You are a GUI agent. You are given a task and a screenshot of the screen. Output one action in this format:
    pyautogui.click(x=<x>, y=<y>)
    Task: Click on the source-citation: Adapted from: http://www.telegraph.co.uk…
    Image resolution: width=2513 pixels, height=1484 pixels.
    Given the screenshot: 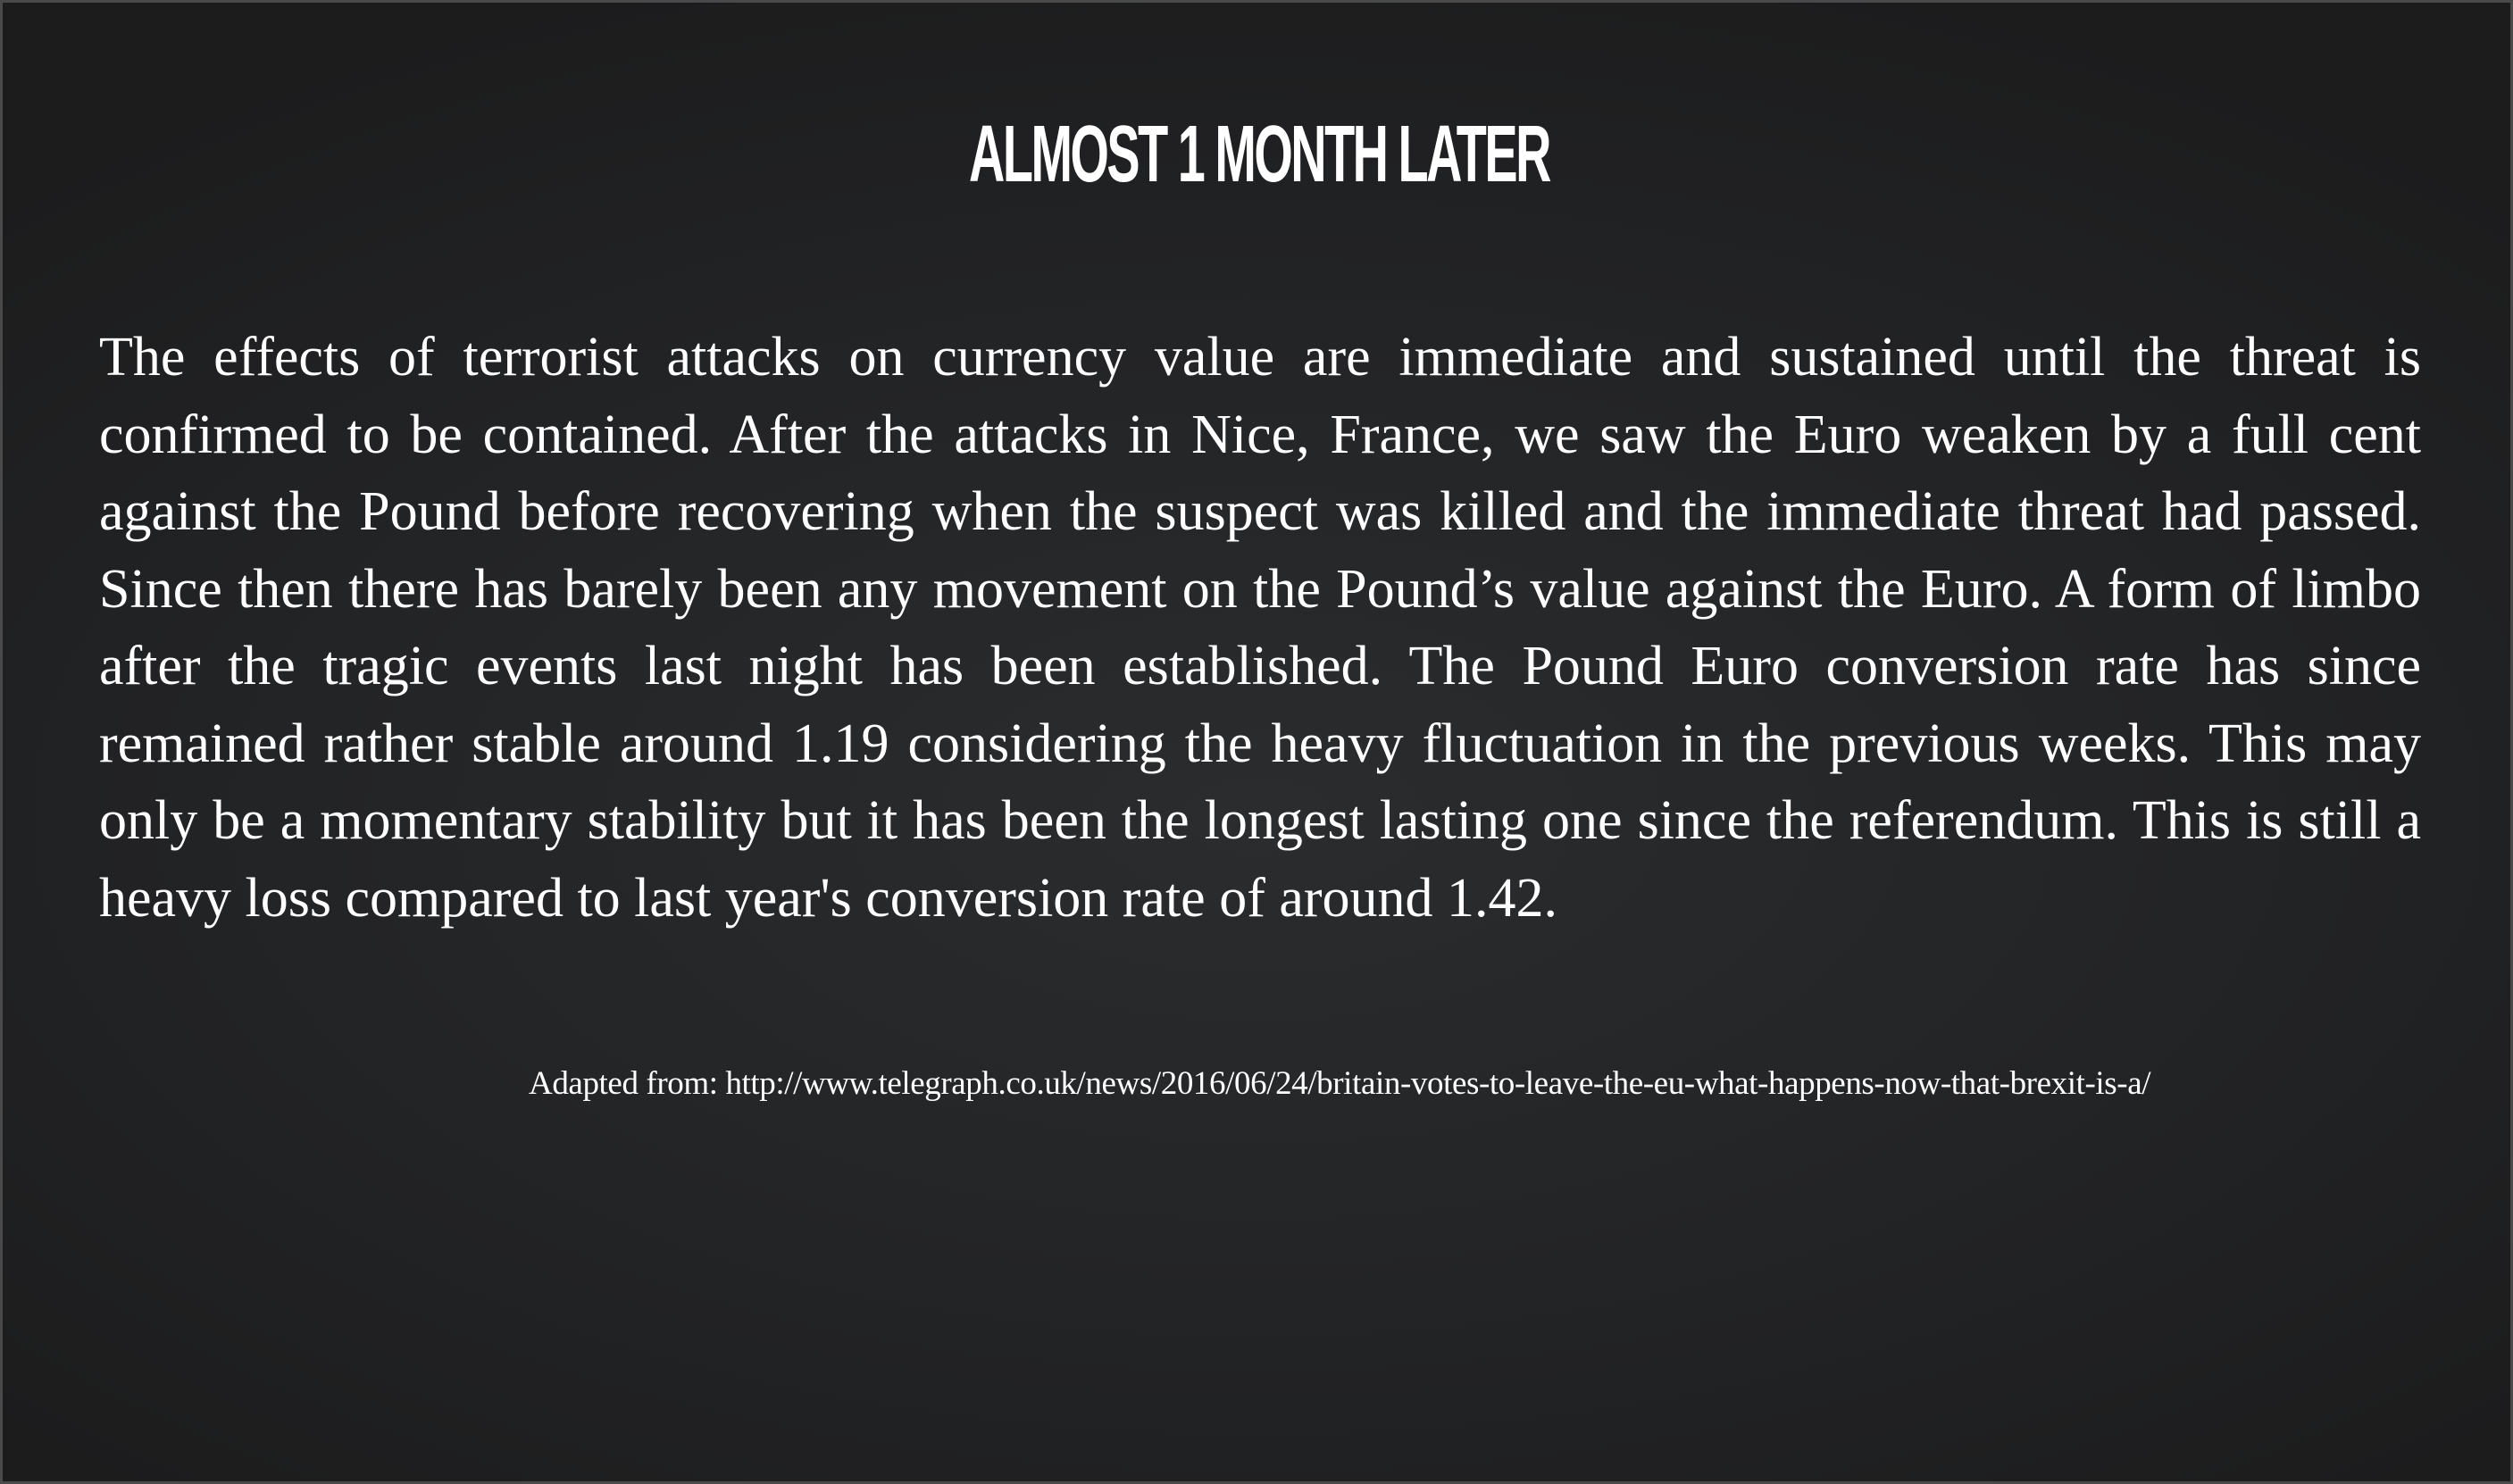 What is the action you would take?
    pyautogui.click(x=1340, y=1083)
    